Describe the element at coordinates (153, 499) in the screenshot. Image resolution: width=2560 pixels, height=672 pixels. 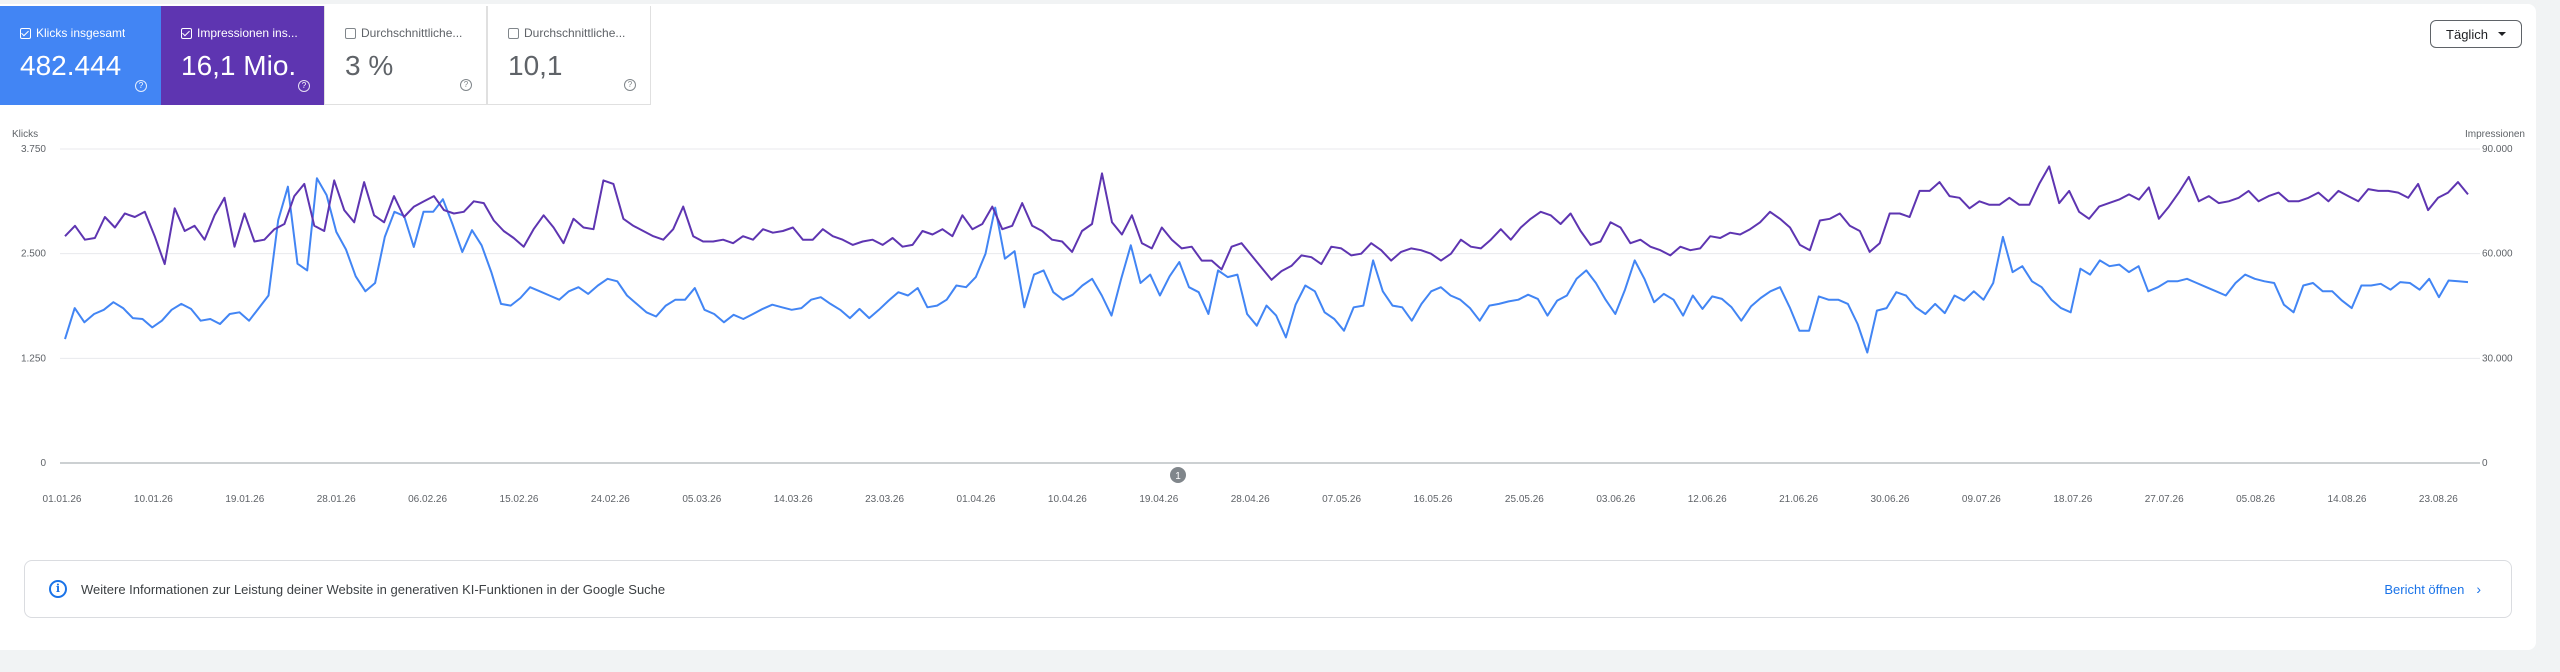
I see `x-tick-label: 10.01.26` at that location.